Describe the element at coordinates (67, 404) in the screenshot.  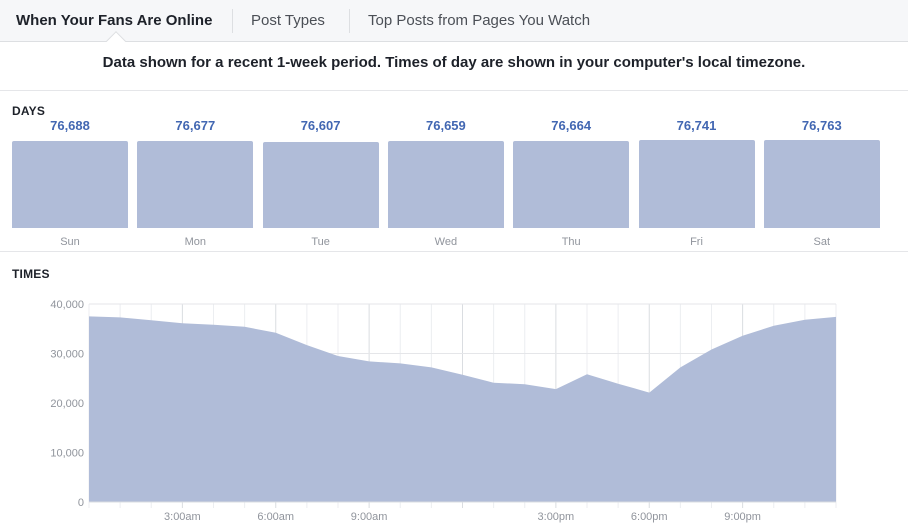
I see `y-tick-label: 20,000` at that location.